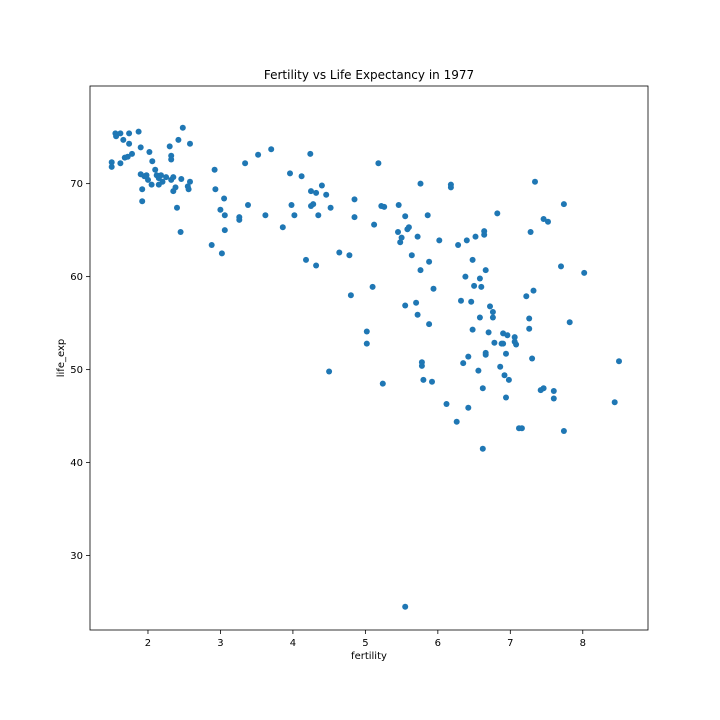  What do you see at coordinates (293, 643) in the screenshot?
I see `x-tick-label: 4` at bounding box center [293, 643].